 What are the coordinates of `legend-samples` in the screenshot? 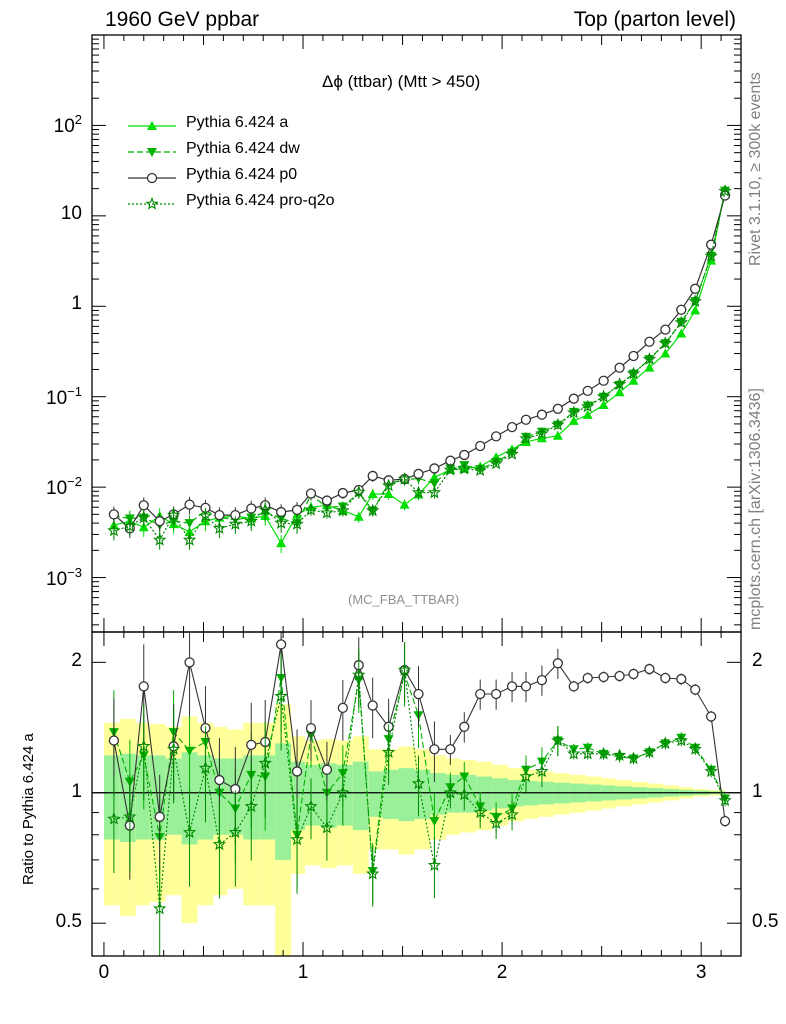 It's located at (152, 165).